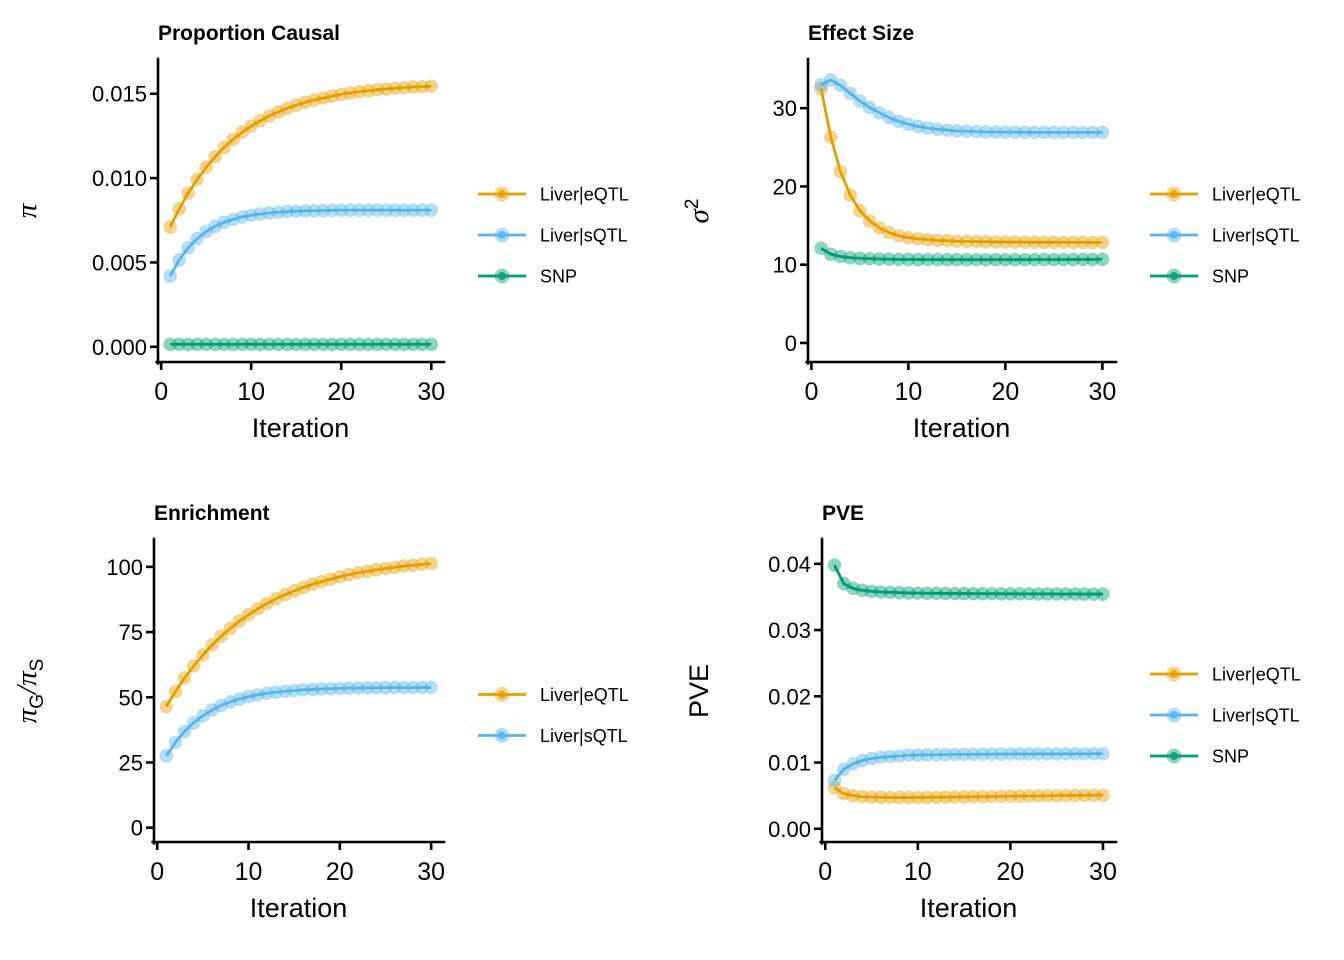 This screenshot has width=1344, height=960. I want to click on chart-title: PVE, so click(843, 513).